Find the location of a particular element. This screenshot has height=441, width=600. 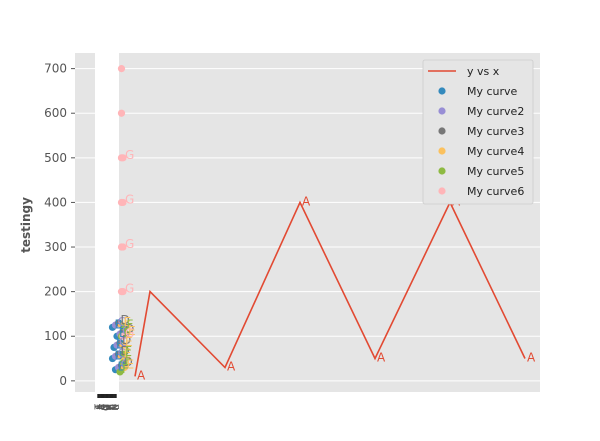

legend-label-3: My curve3 is located at coordinates (495, 131).